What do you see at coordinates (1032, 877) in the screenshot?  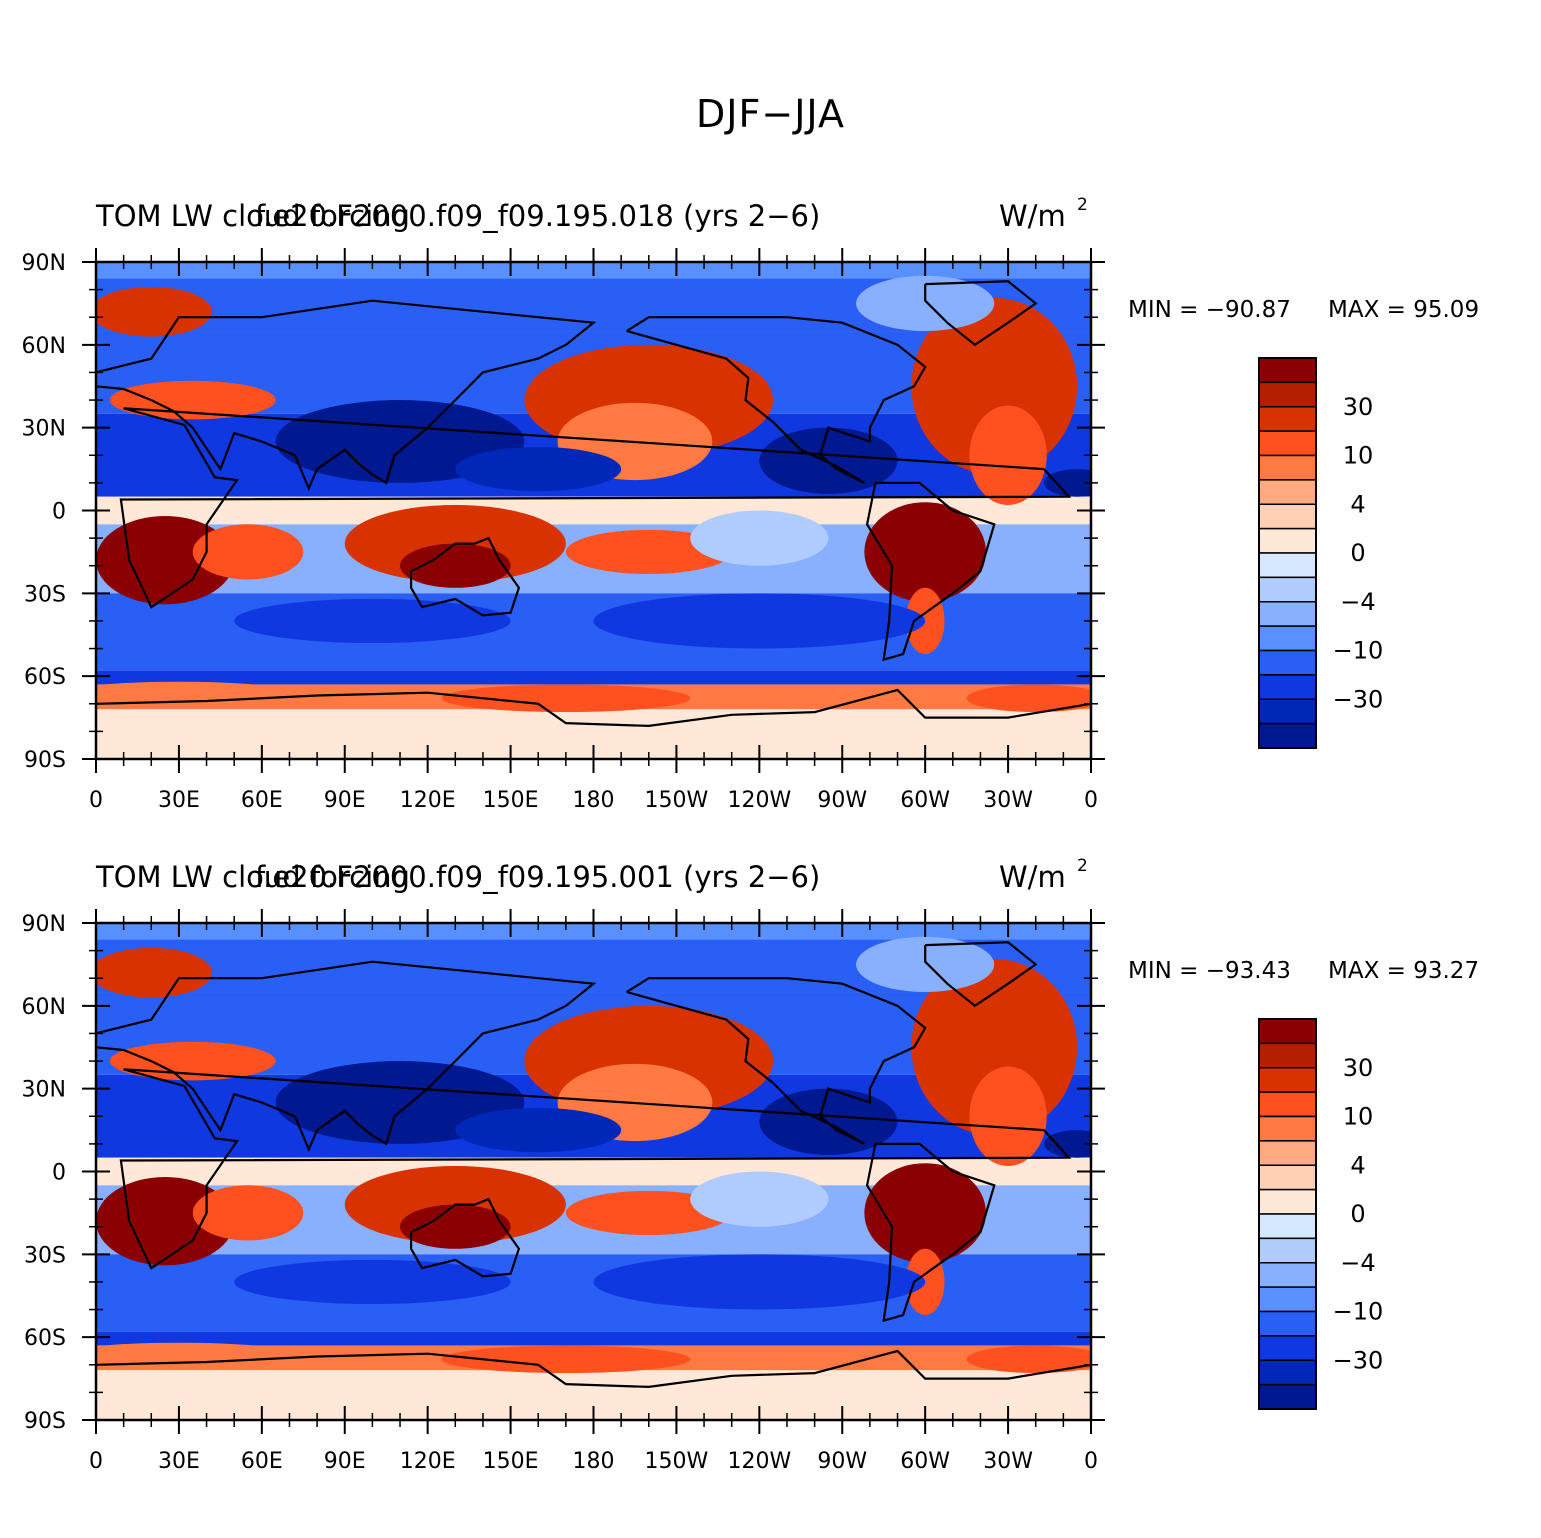 I see `units-label: W/m` at bounding box center [1032, 877].